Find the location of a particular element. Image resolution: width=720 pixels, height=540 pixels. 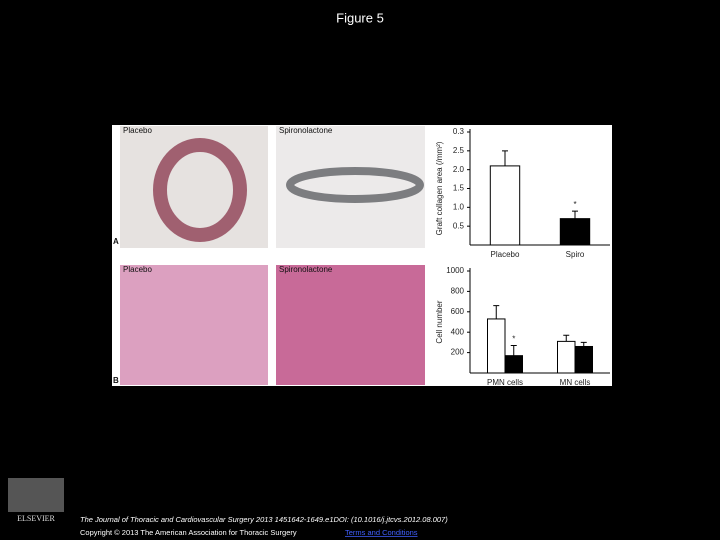

slide-title: Figure 5 is located at coordinates (360, 17).